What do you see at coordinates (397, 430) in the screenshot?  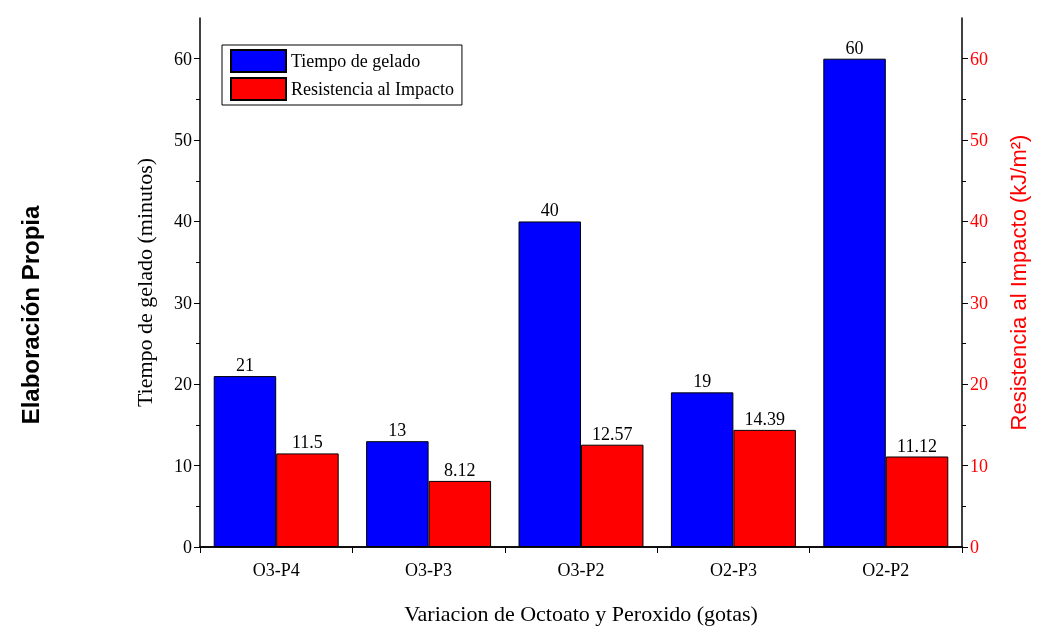 I see `data-label: 13` at bounding box center [397, 430].